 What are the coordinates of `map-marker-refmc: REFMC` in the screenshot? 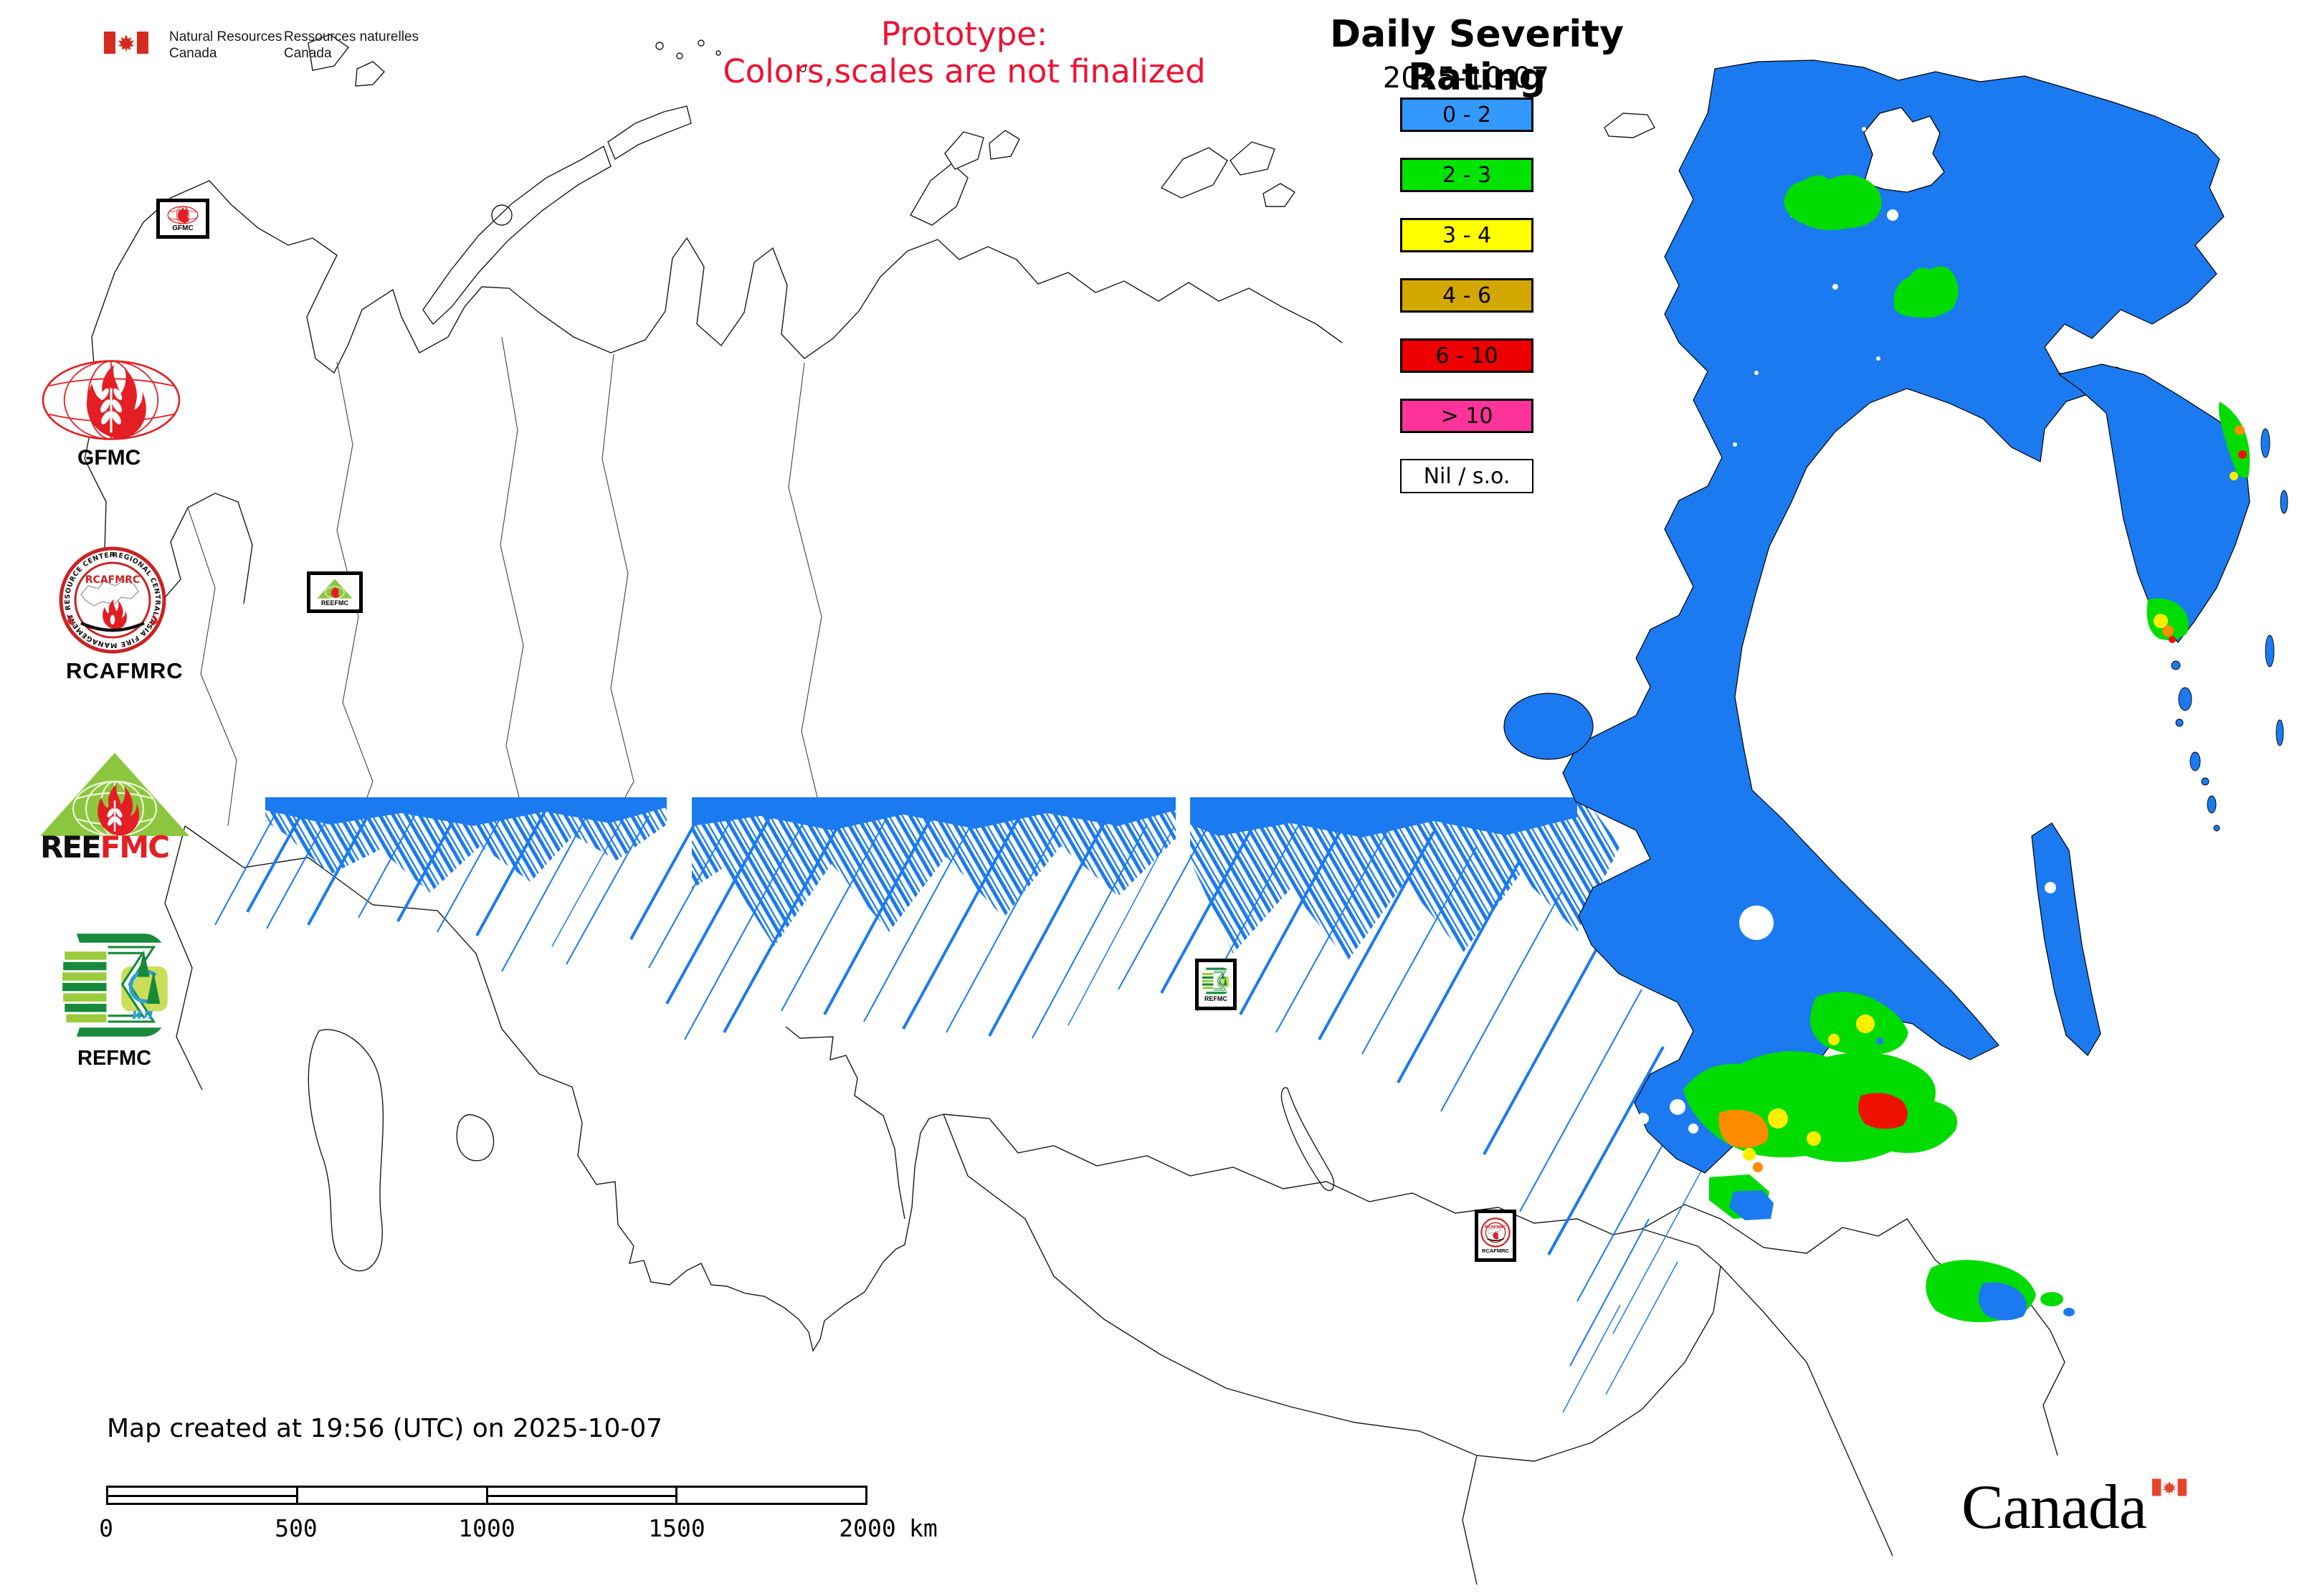 It's located at (1216, 984).